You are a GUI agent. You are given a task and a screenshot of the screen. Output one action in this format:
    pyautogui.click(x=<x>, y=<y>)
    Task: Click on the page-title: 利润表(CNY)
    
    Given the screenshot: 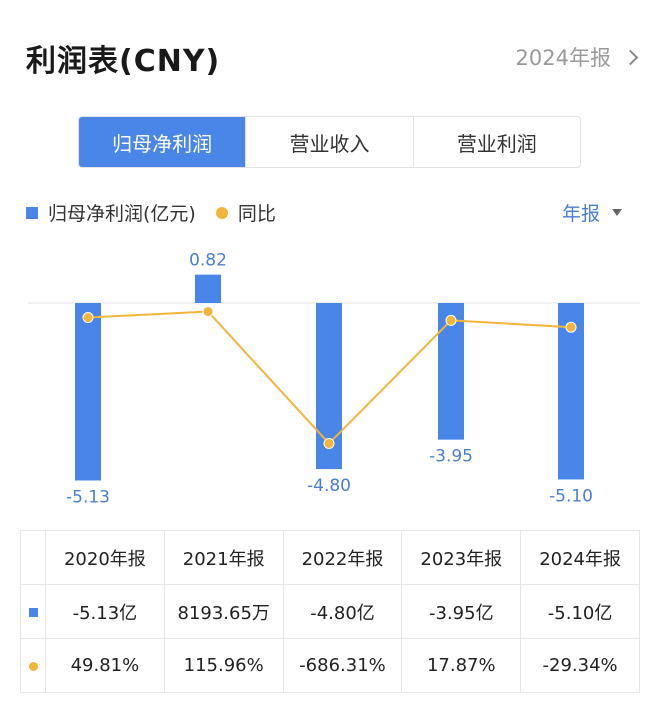 What is the action you would take?
    pyautogui.click(x=123, y=61)
    